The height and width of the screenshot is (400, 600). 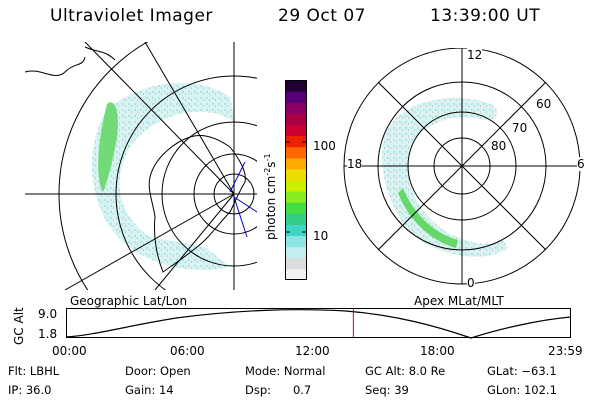 I want to click on mlt-label-12: 12, so click(x=475, y=55).